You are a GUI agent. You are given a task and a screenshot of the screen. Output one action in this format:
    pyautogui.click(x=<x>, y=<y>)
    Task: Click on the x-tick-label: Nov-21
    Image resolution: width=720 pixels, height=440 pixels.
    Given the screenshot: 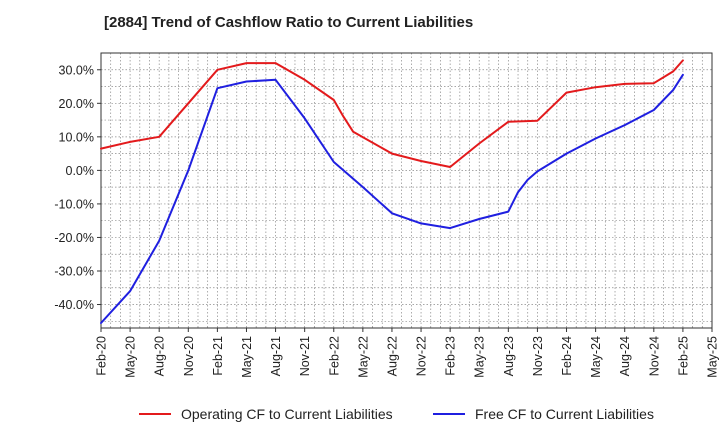 What is the action you would take?
    pyautogui.click(x=305, y=356)
    